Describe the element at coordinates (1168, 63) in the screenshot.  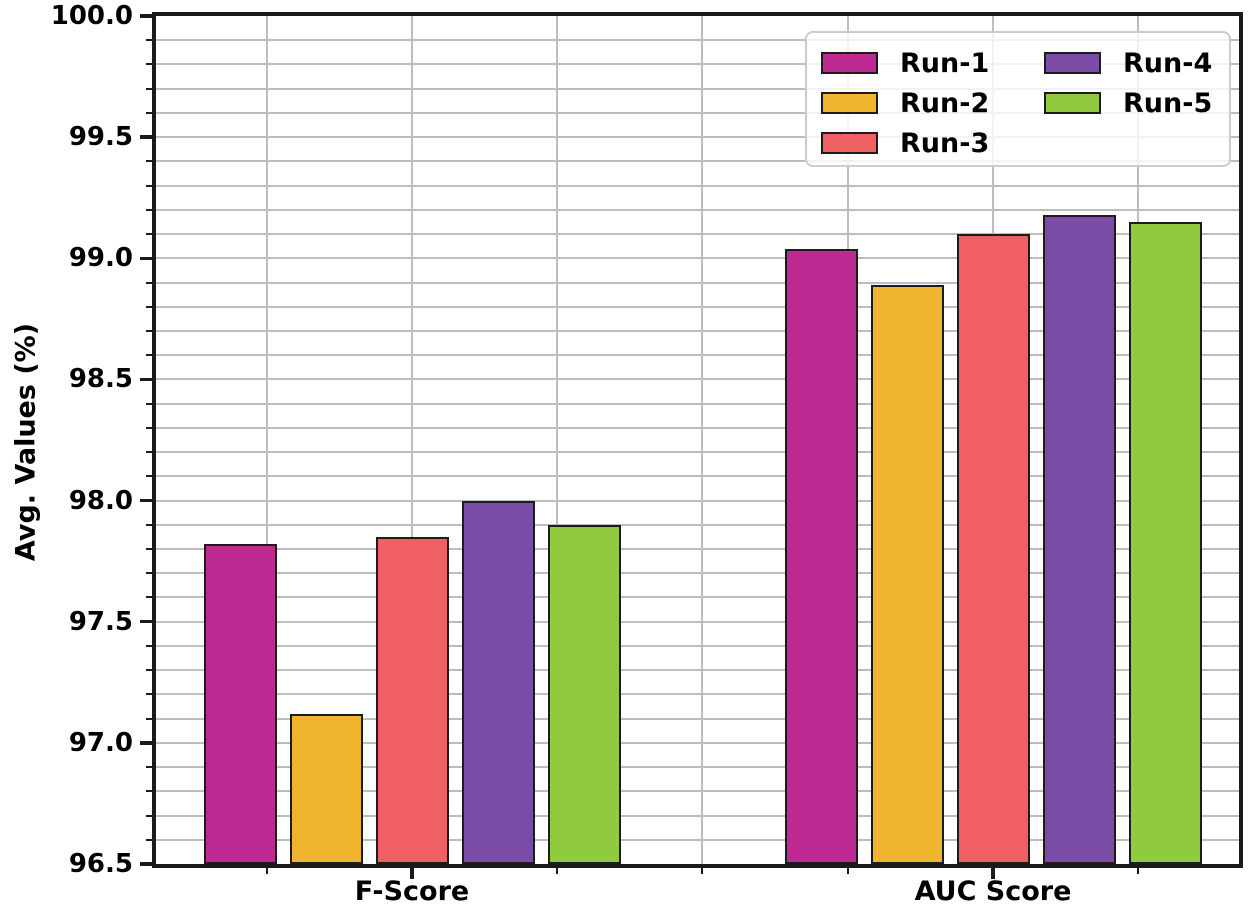
I see `legend-label: Run-4` at that location.